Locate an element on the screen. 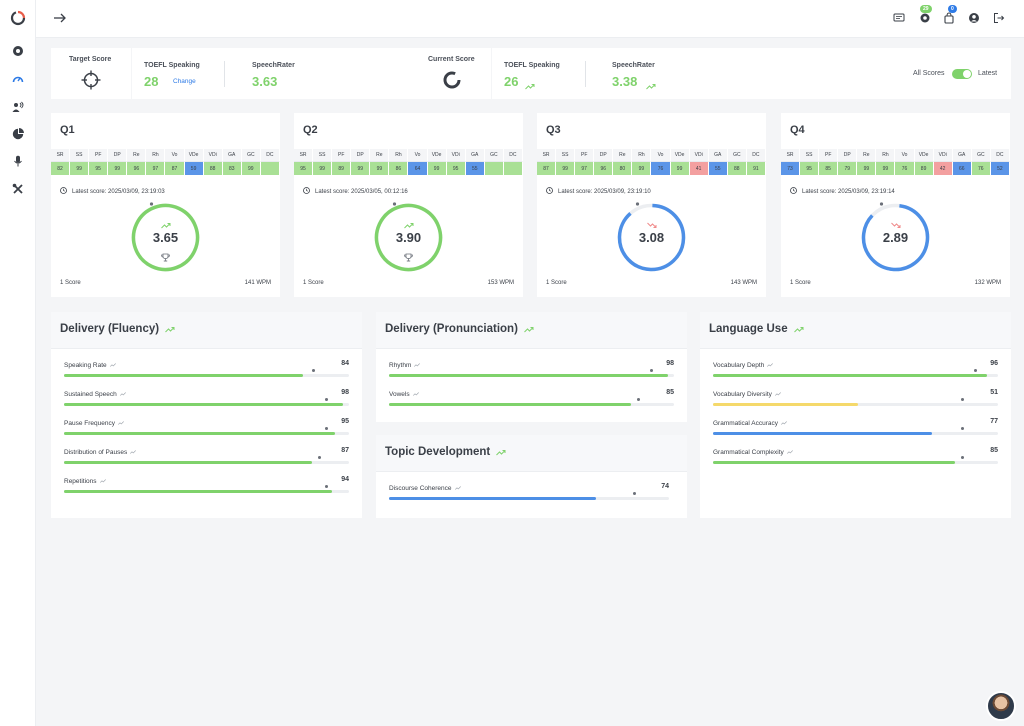  criteria-abbr-row: SR SS PF DP Re Rh Vo VDe VDi GA GC DC is located at coordinates (165, 155).